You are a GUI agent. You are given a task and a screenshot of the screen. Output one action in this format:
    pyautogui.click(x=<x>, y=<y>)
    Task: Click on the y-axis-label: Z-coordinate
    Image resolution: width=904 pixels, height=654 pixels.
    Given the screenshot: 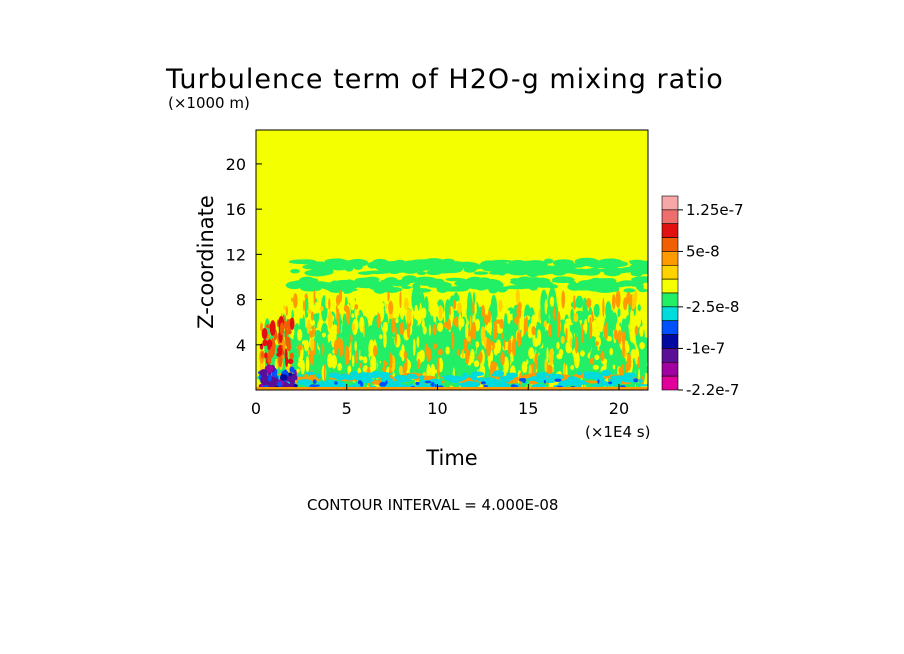 What is the action you would take?
    pyautogui.click(x=206, y=262)
    